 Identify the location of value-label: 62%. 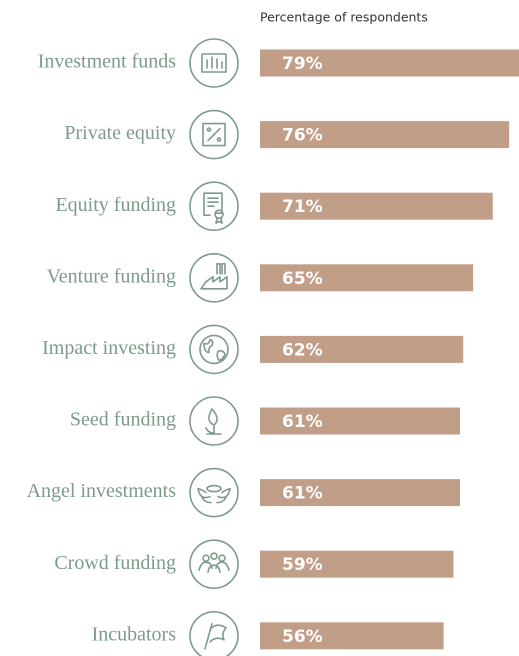
(302, 350).